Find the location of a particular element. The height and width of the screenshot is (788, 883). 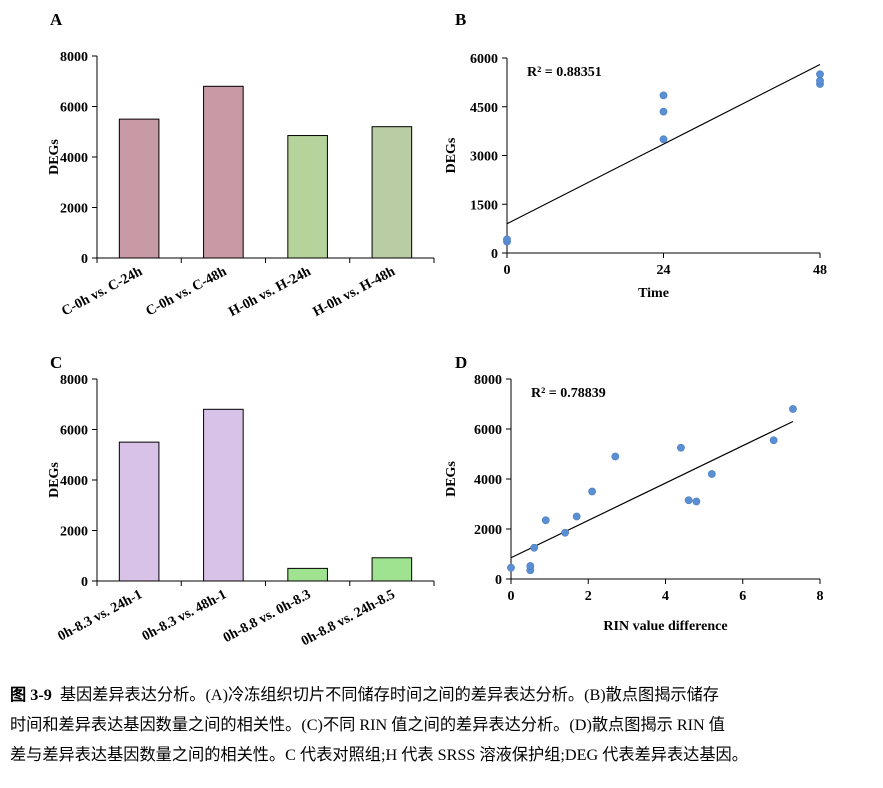

panel-d-ytick-label: 0 is located at coordinates (498, 580).